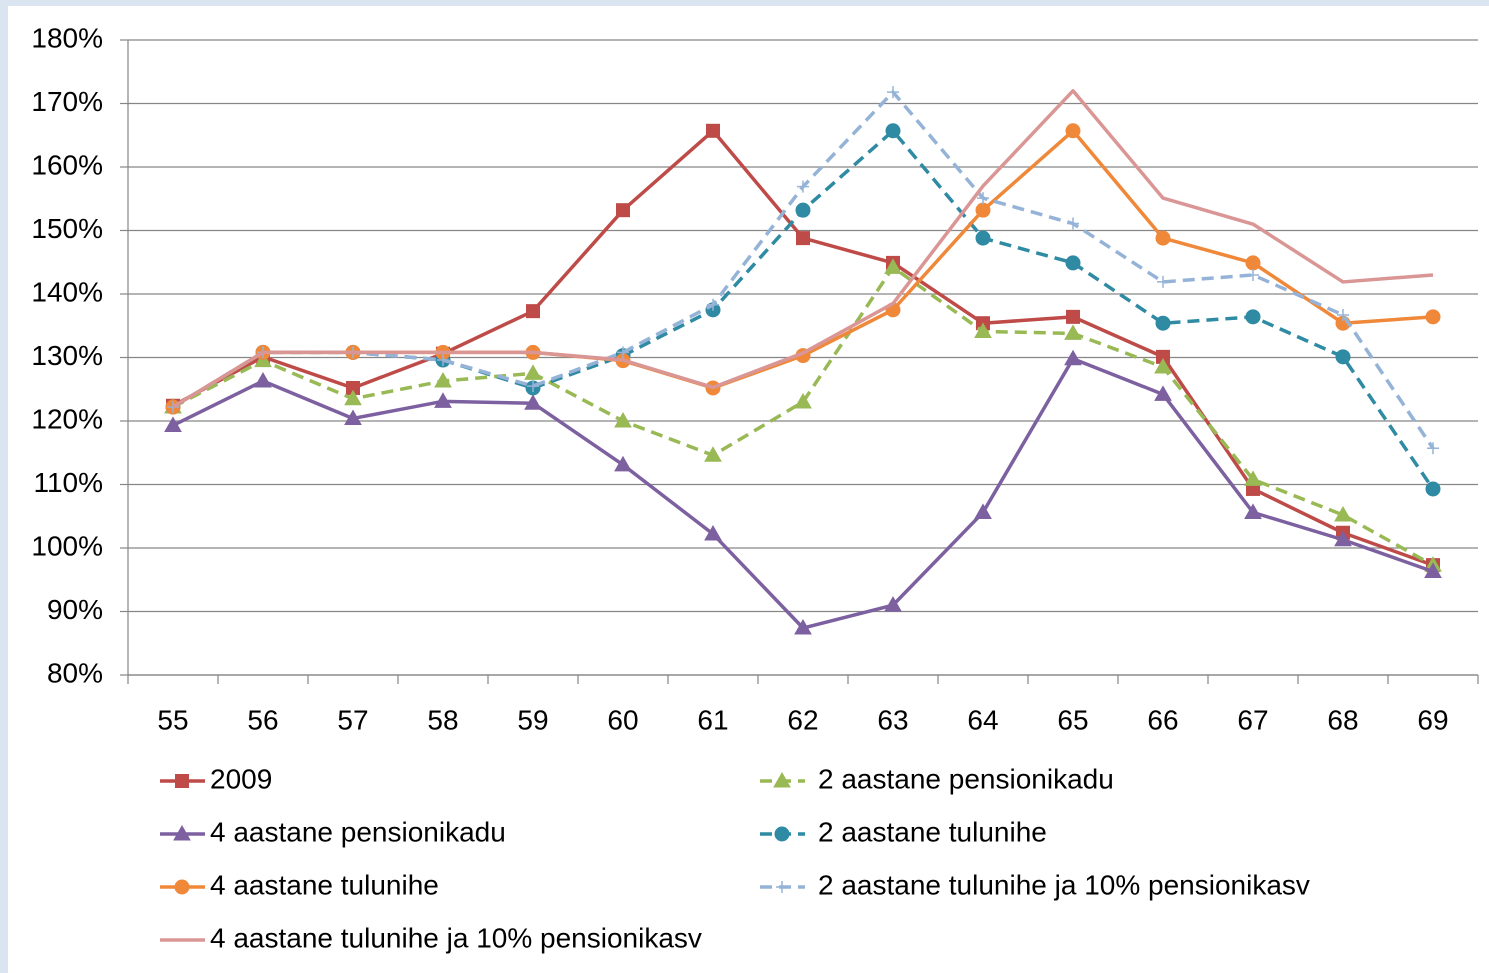  I want to click on x-tick-label: 57, so click(352, 719).